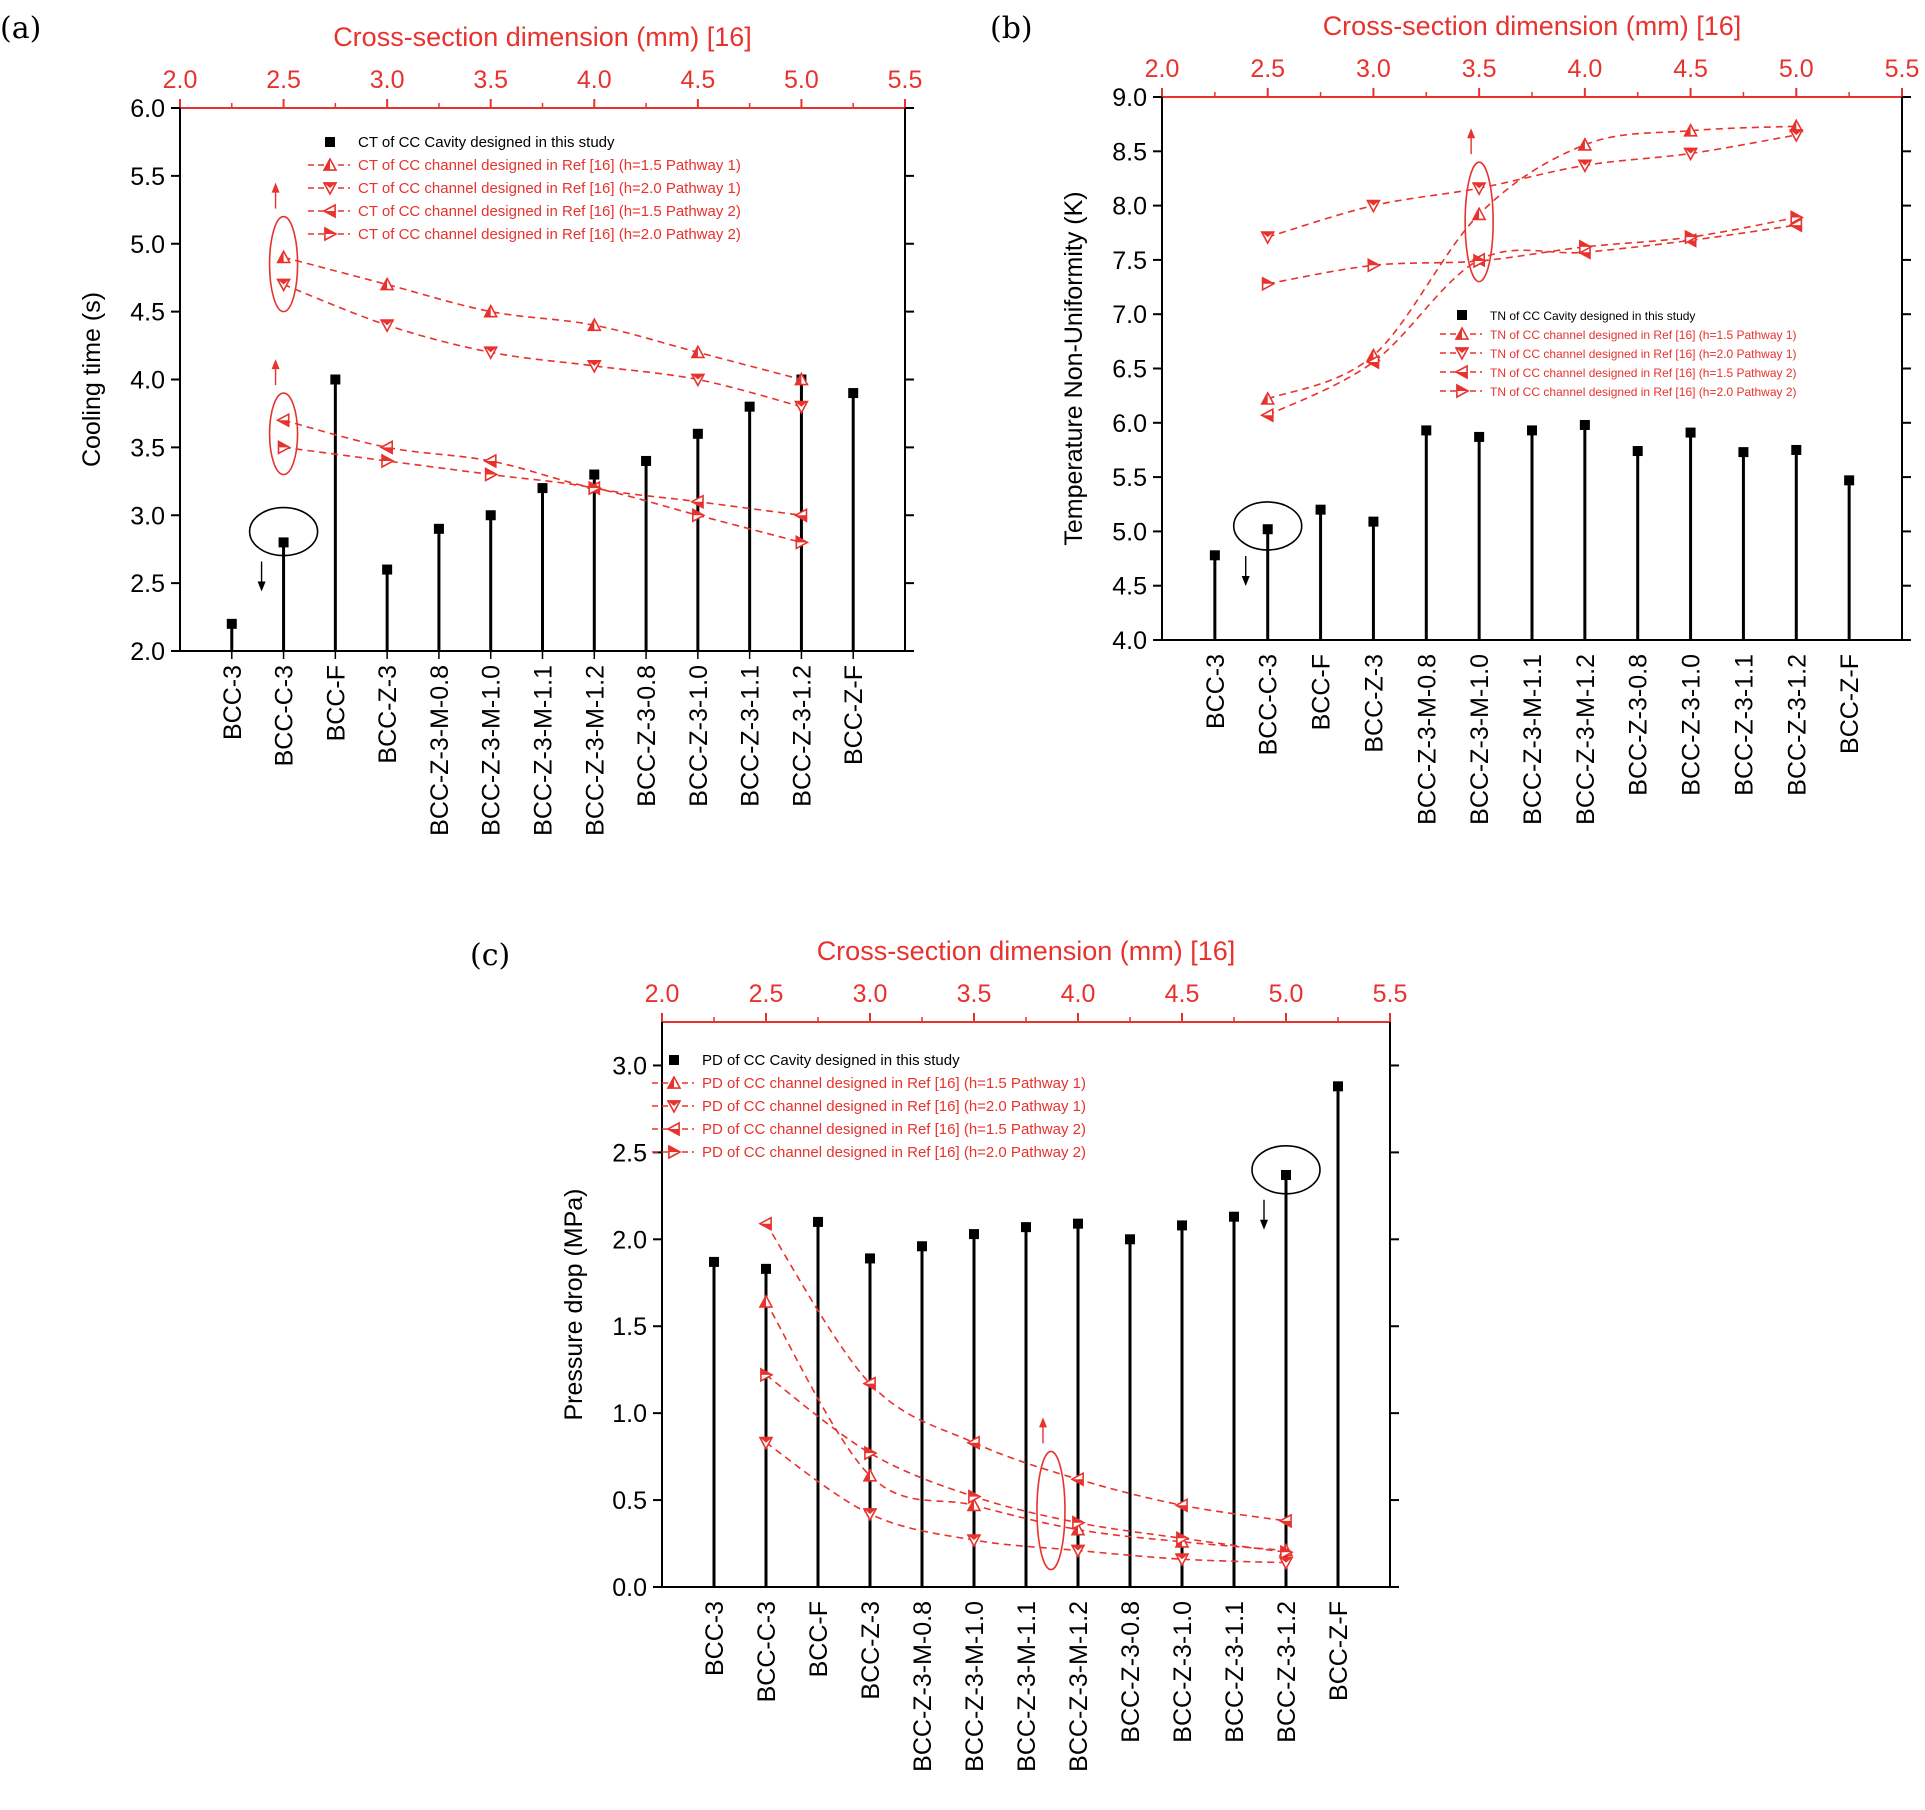 The width and height of the screenshot is (1925, 1810). What do you see at coordinates (905, 80) in the screenshot?
I see `top-tick-label: 5.5` at bounding box center [905, 80].